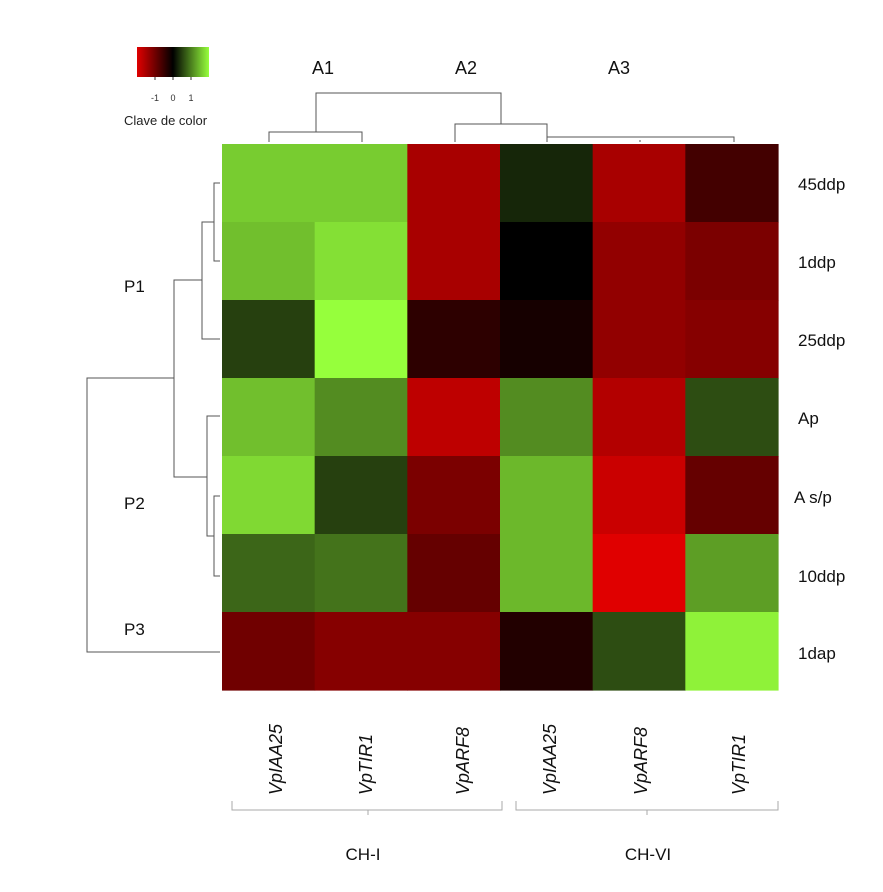 This screenshot has width=883, height=892. Describe the element at coordinates (172, 98) in the screenshot. I see `color-key-tick-label: 0` at that location.